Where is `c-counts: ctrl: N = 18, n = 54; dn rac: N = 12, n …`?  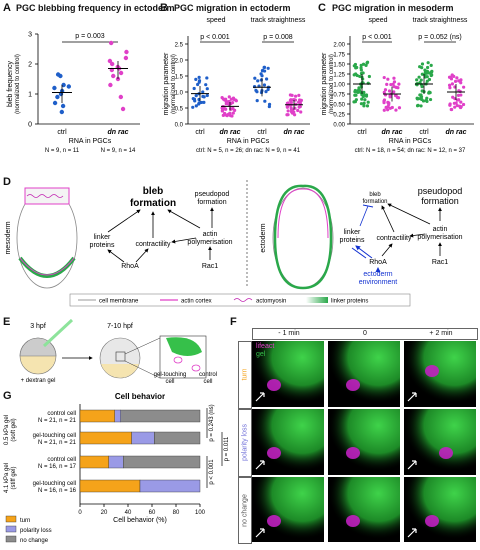
c-counts: ctrl: N = 18, n = 54; dn rac: N = 12, n … is located at coordinates (410, 151).